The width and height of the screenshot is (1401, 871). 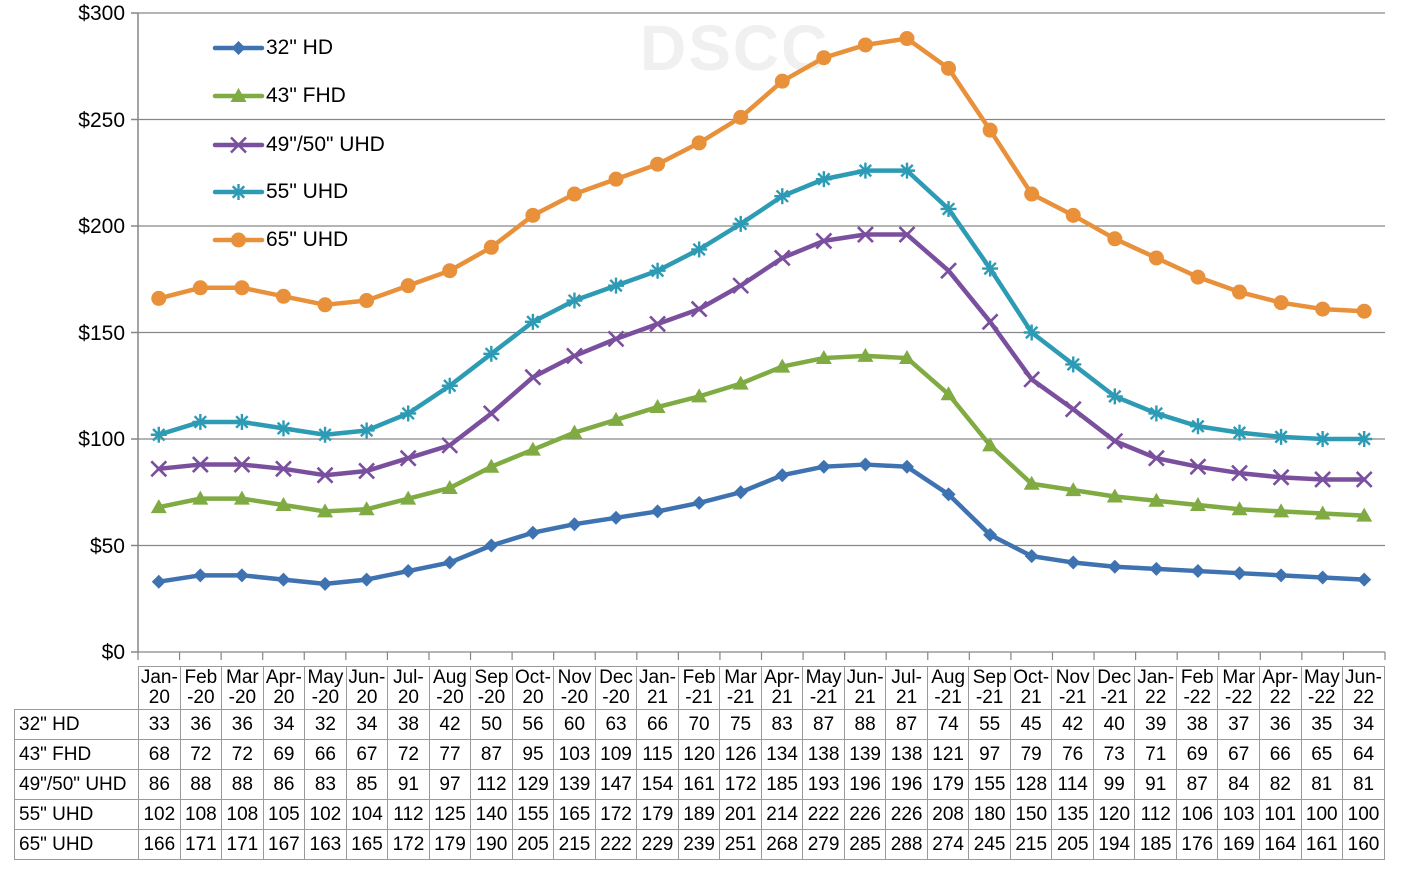 I want to click on table-cell: 87, so click(x=1197, y=784).